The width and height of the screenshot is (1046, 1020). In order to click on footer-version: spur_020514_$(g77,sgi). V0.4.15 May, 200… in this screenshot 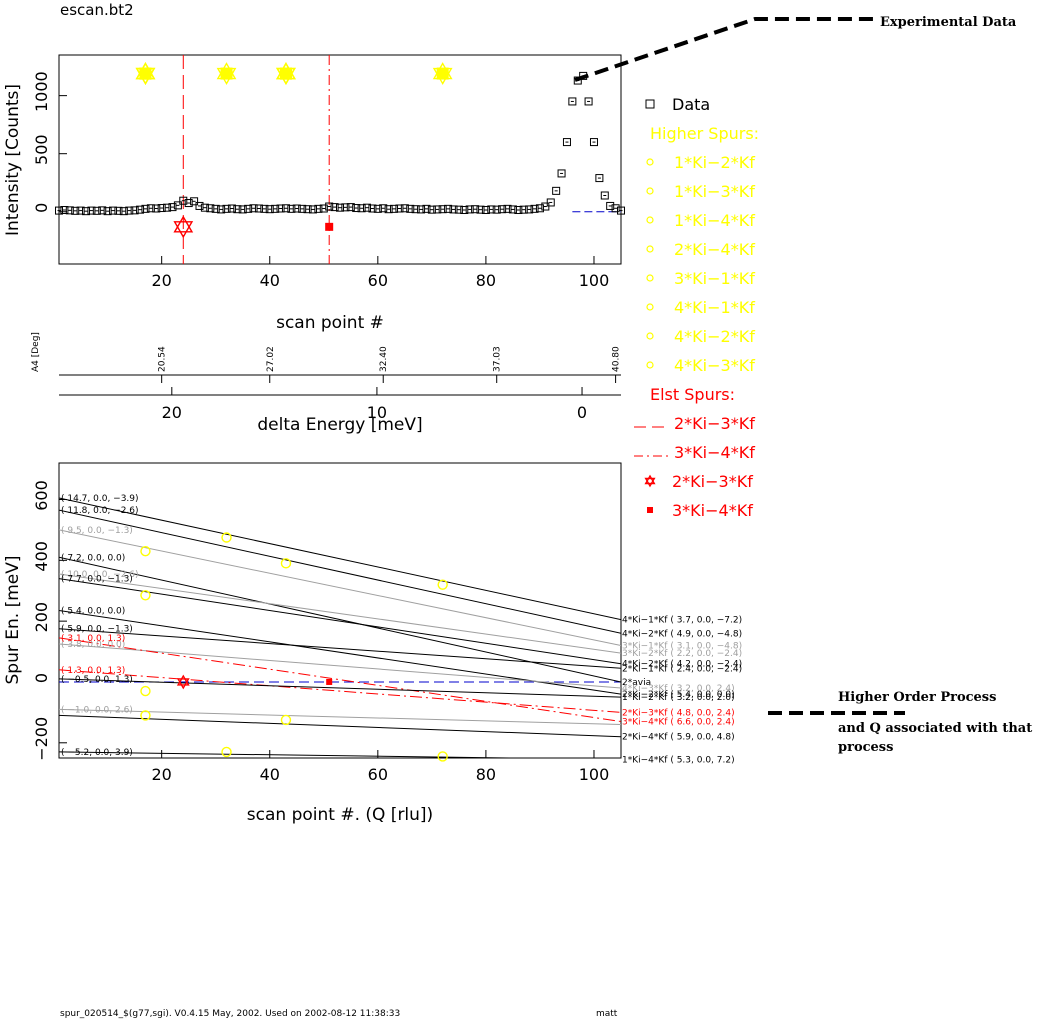, I will do `click(230, 1014)`.